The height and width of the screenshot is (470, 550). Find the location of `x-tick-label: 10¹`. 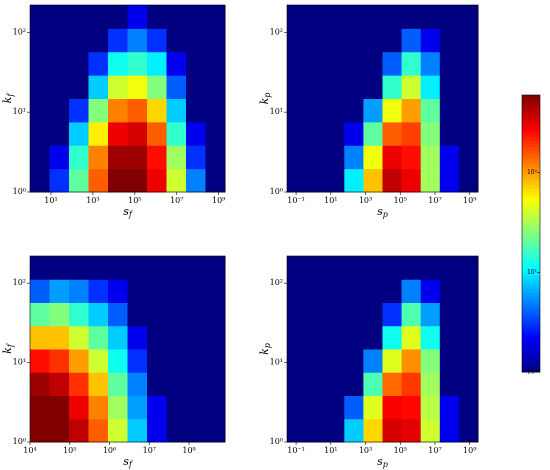

x-tick-label: 10¹ is located at coordinates (50, 200).